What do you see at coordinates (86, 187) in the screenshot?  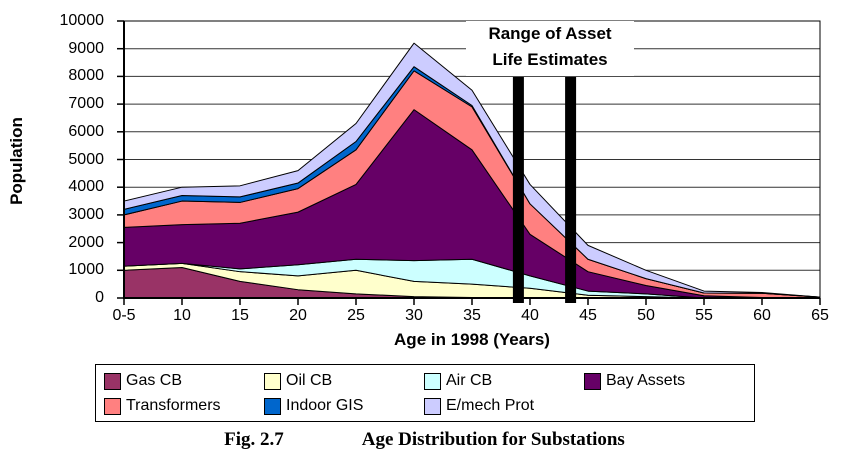 I see `y-tick-label: 4000` at bounding box center [86, 187].